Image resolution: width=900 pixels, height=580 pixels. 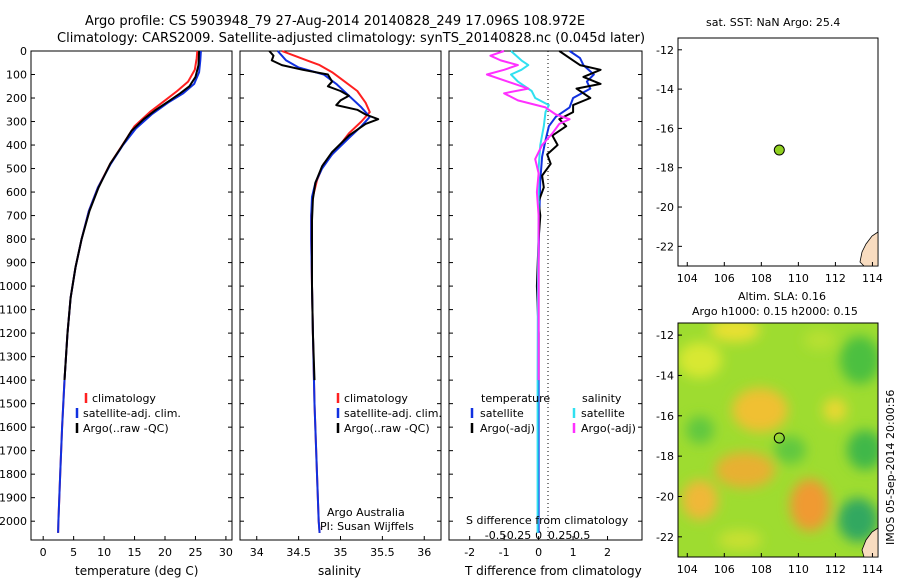 I want to click on map-x-tick-label: 110, so click(x=798, y=278).